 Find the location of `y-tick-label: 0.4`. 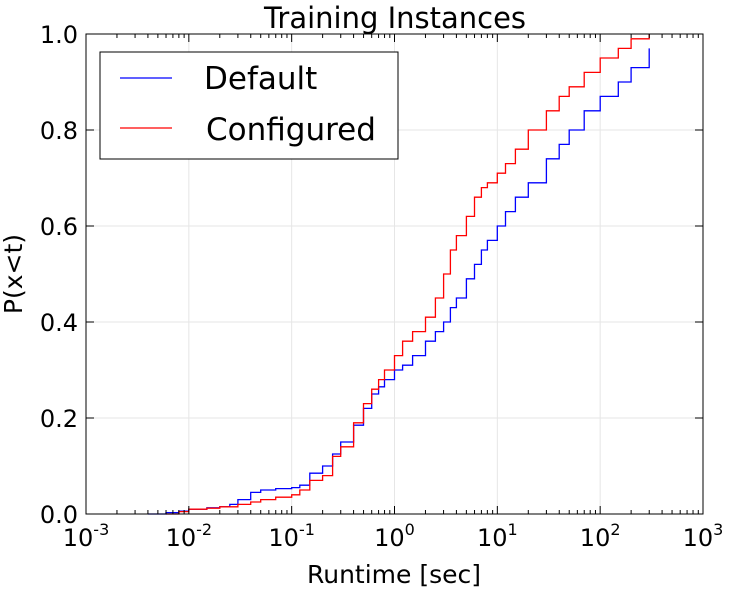

y-tick-label: 0.4 is located at coordinates (59, 323).